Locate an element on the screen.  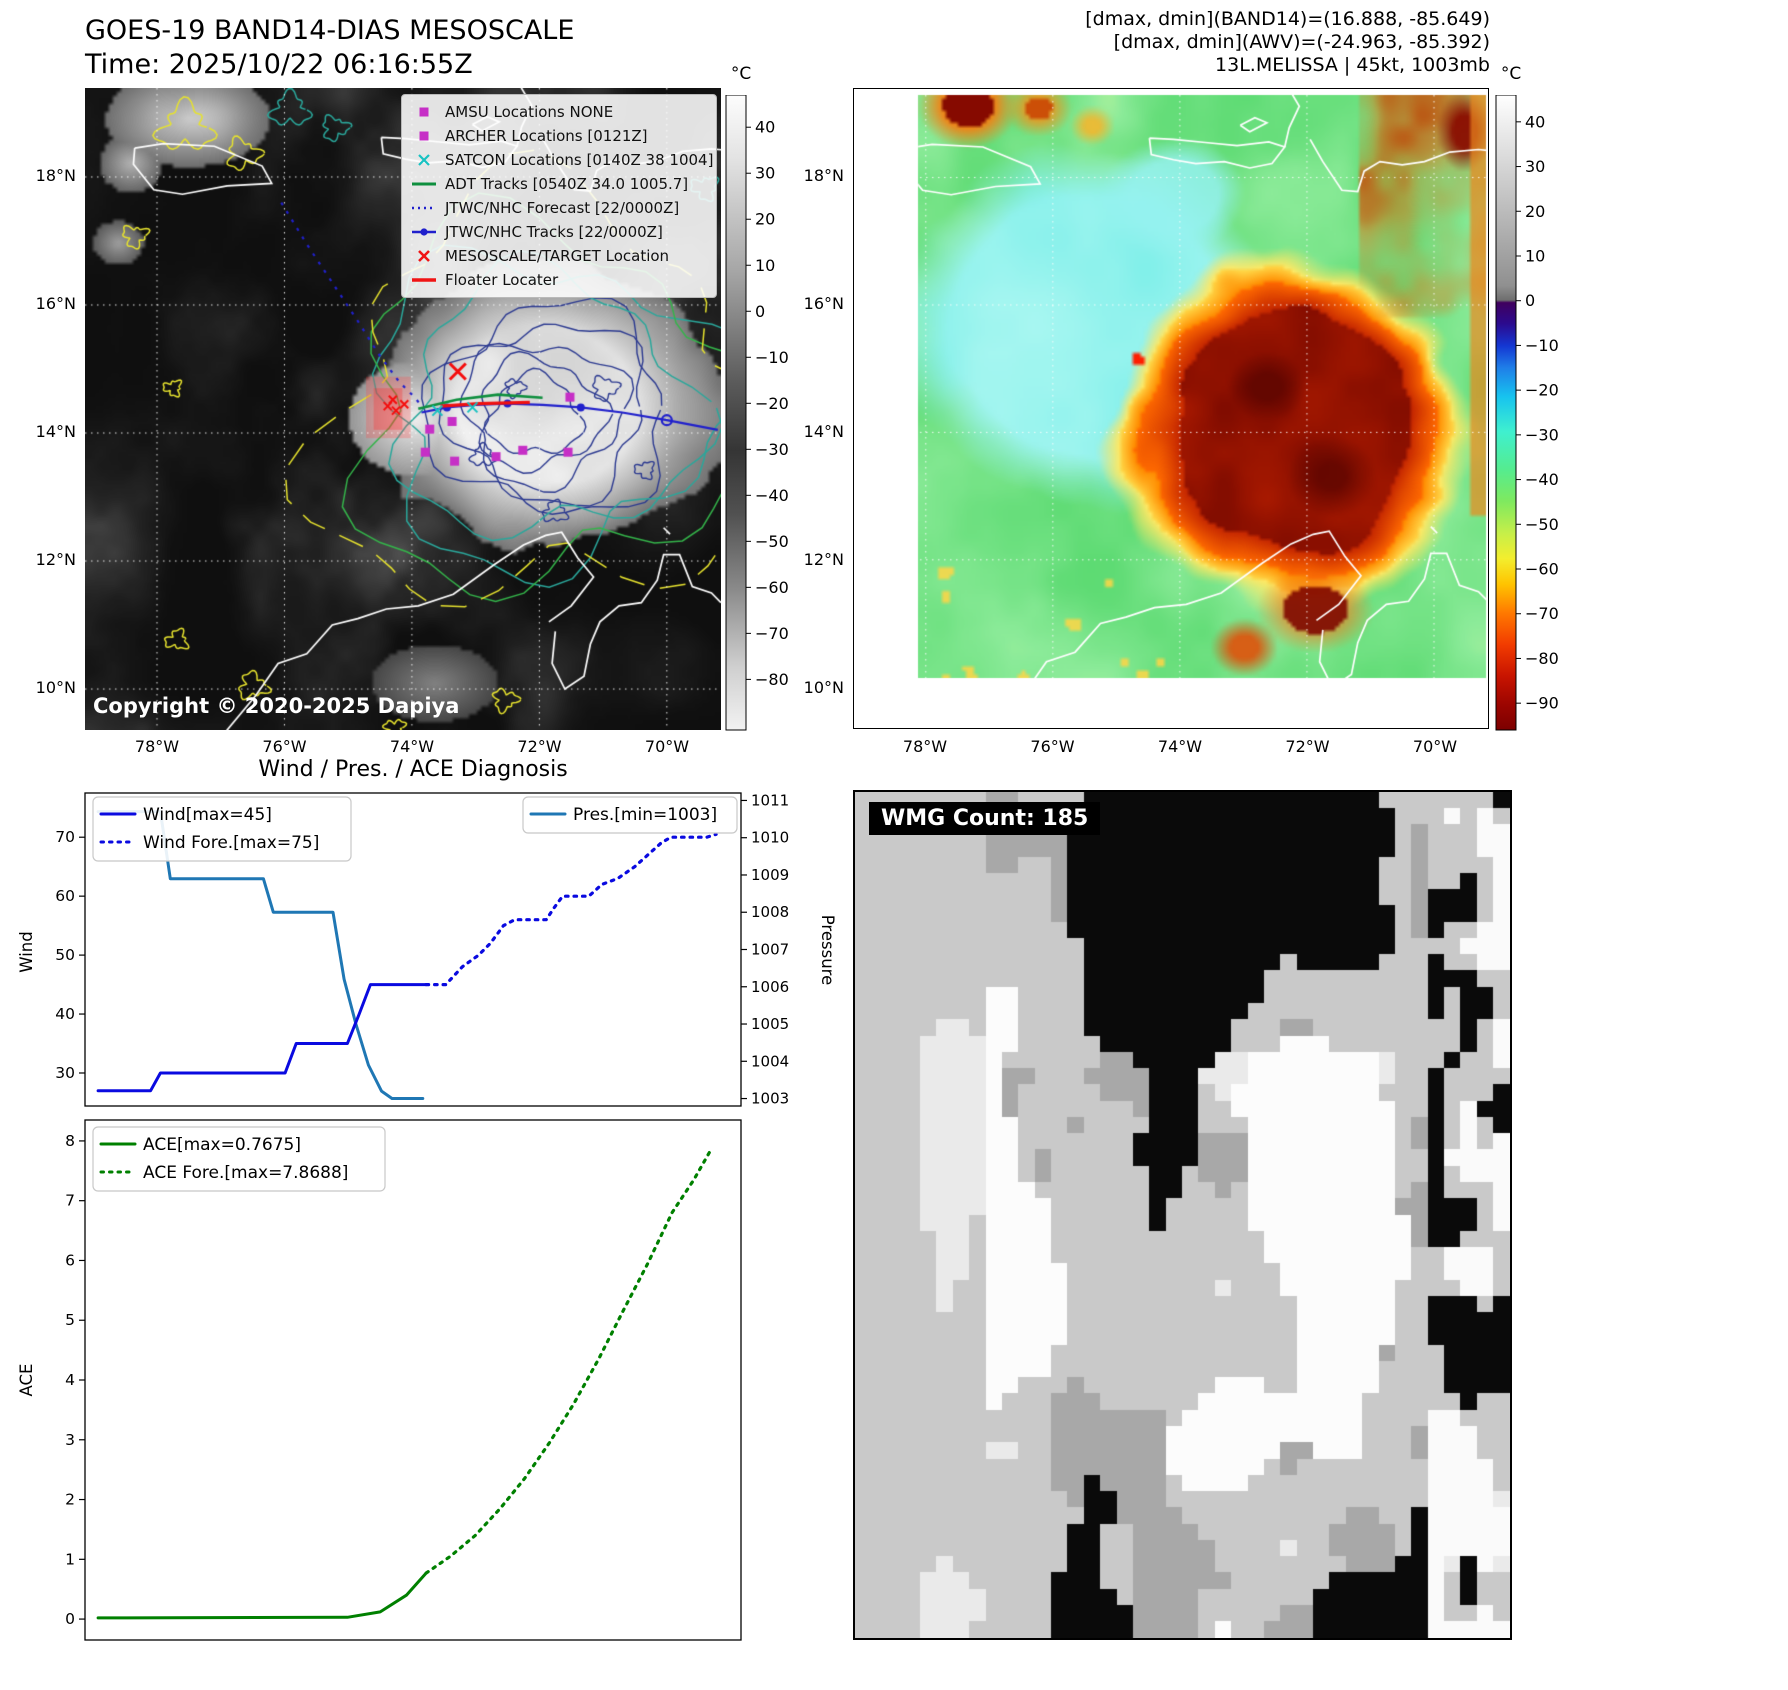
legend-item: Floater Locater is located at coordinates (559, 280).